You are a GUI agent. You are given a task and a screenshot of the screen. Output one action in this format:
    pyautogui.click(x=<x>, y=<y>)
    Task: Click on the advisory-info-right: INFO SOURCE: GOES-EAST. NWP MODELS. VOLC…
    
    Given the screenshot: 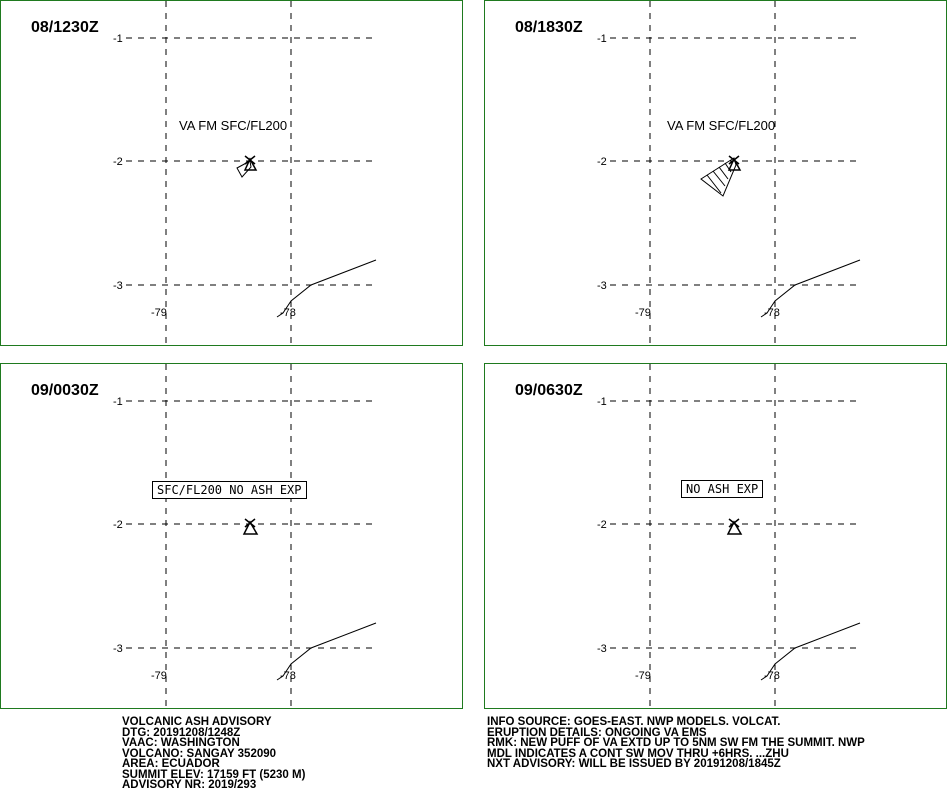 What is the action you would take?
    pyautogui.click(x=676, y=743)
    